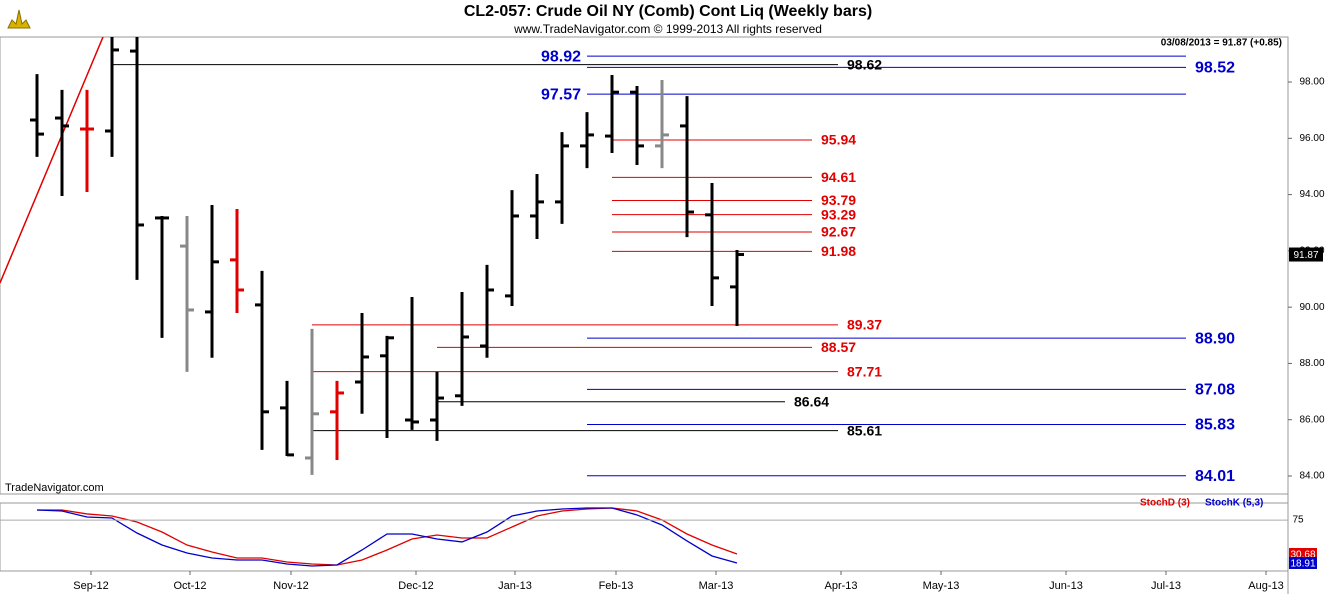 The height and width of the screenshot is (594, 1336). I want to click on level-label: 87.71, so click(864, 371).